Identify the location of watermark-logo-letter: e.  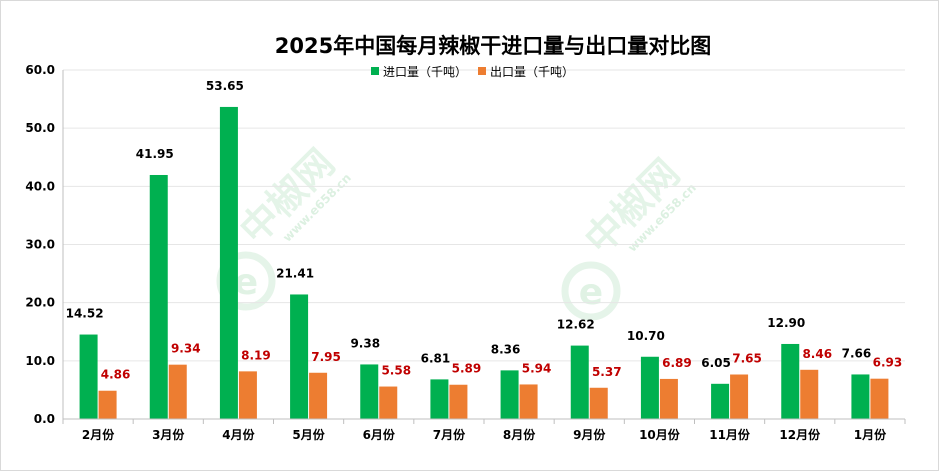
(591, 292).